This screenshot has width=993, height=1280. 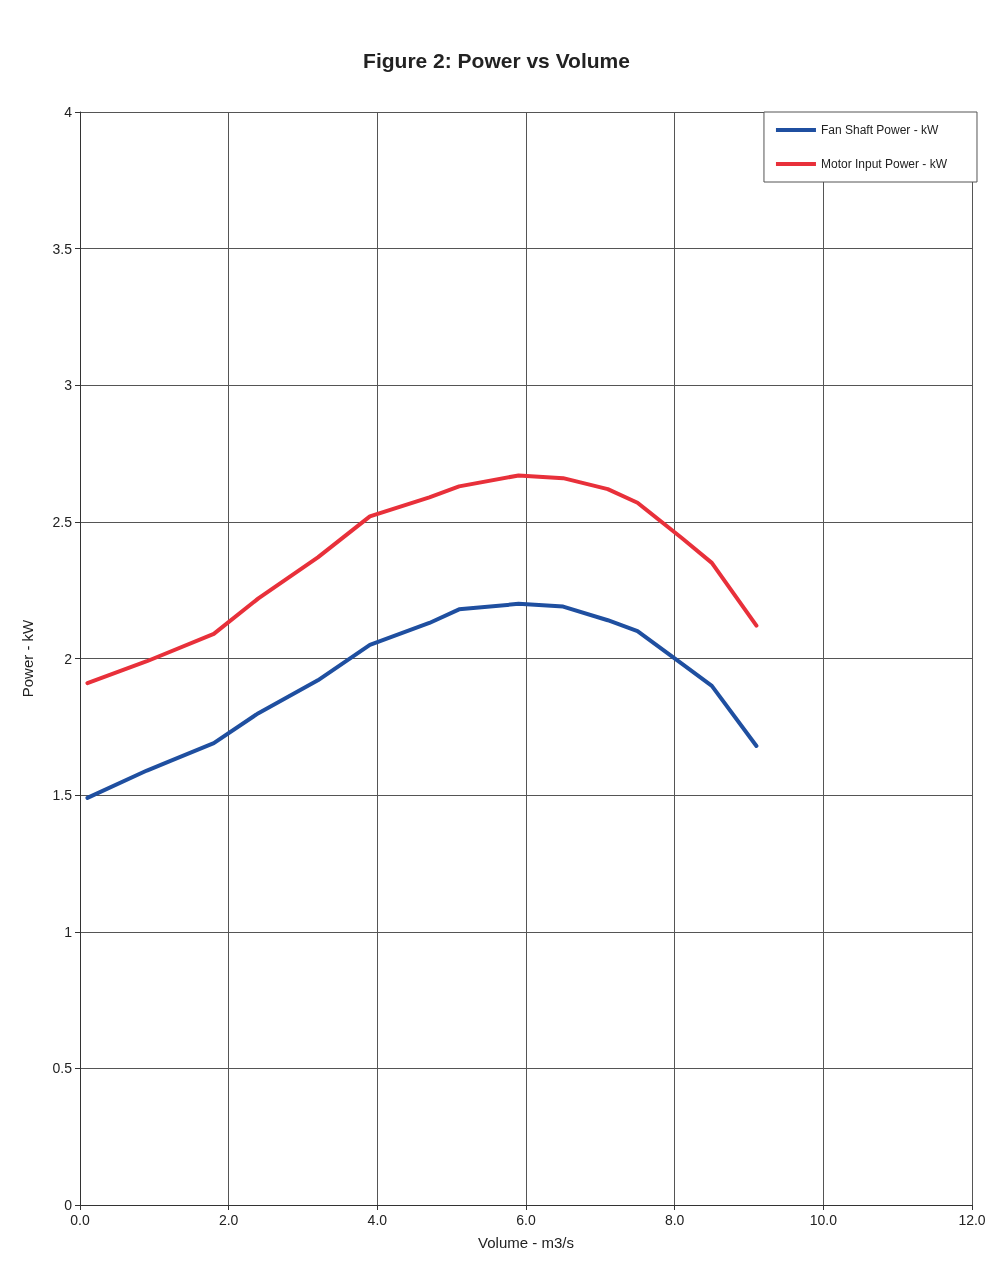 I want to click on legend-label: Fan Shaft Power - kW, so click(x=880, y=130).